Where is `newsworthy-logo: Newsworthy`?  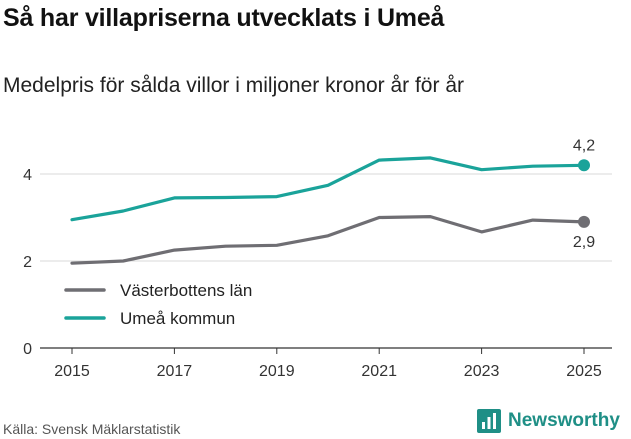
newsworthy-logo: Newsworthy is located at coordinates (548, 421).